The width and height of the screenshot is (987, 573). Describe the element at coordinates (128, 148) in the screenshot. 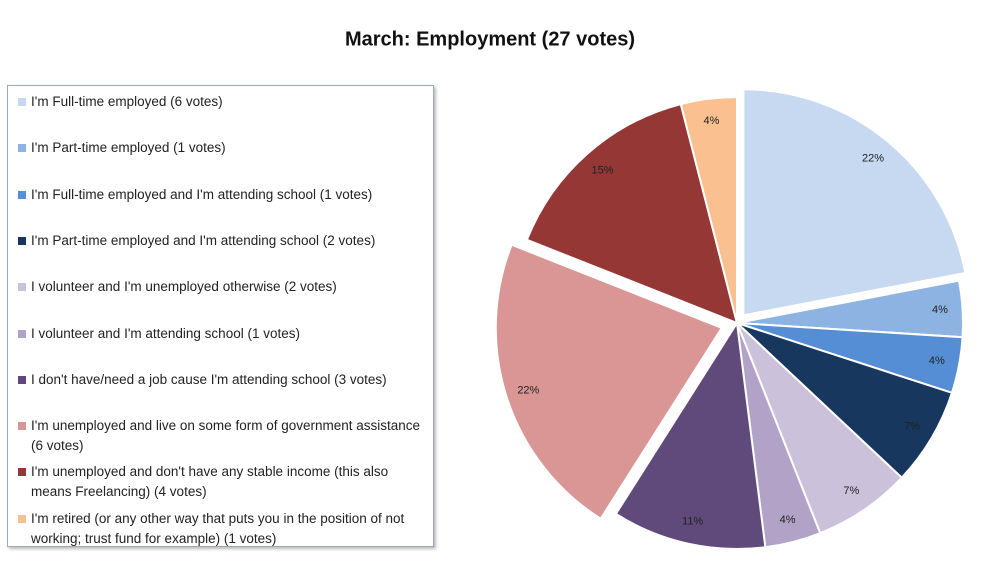

I see `legend-label: I'm Part-time employed (1 votes)` at that location.